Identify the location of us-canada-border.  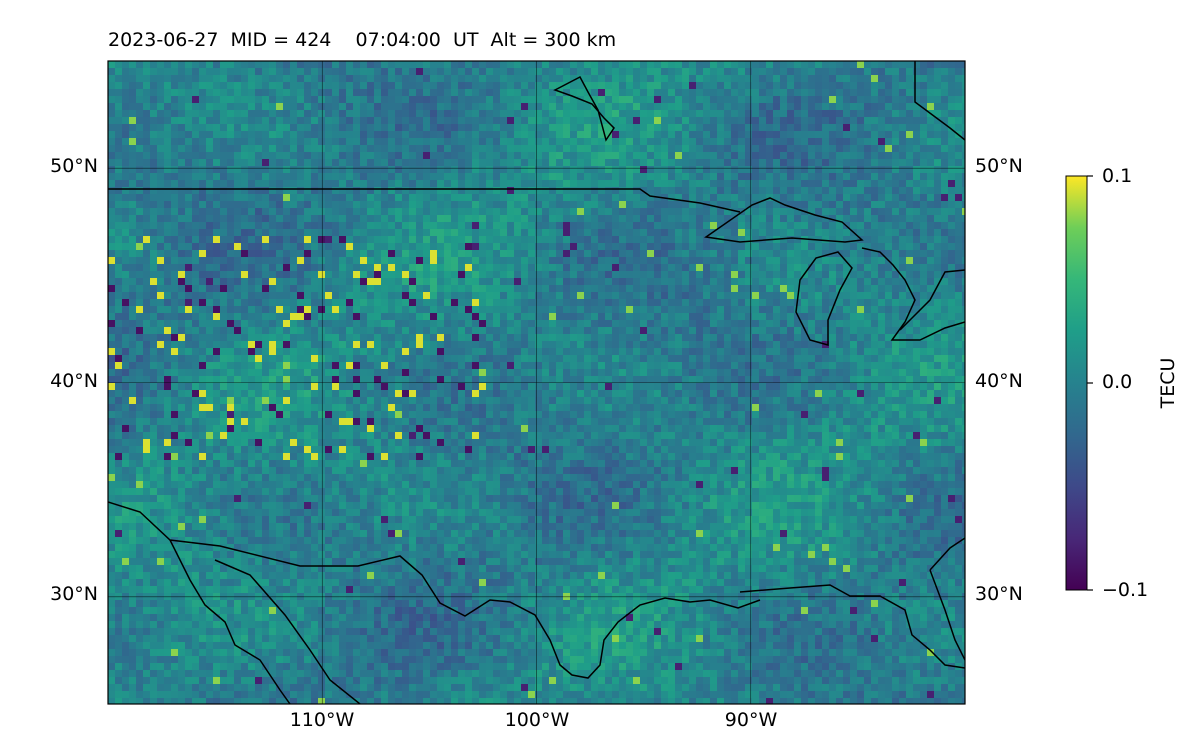
(424, 200).